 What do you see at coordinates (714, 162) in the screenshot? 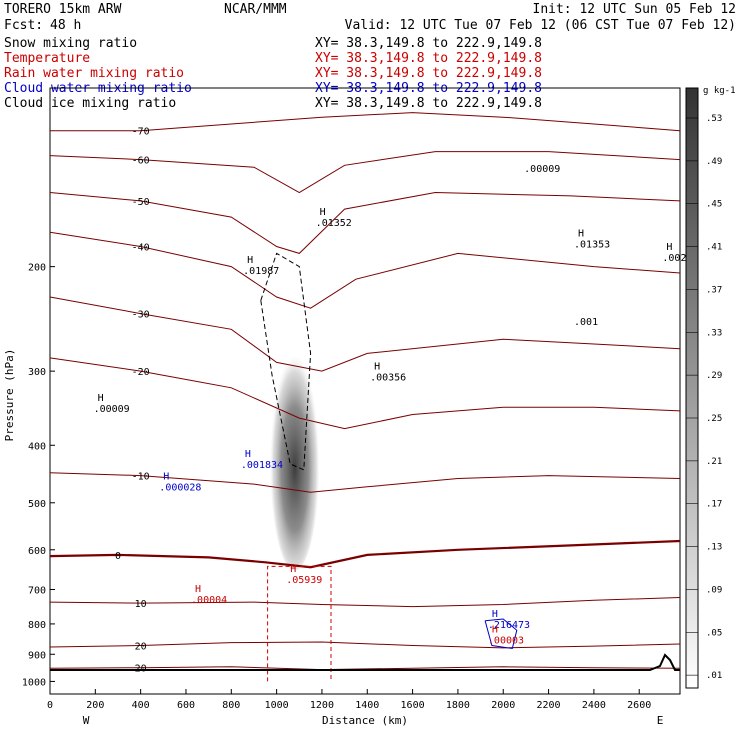
I see `colorbar-label-12: .49` at bounding box center [714, 162].